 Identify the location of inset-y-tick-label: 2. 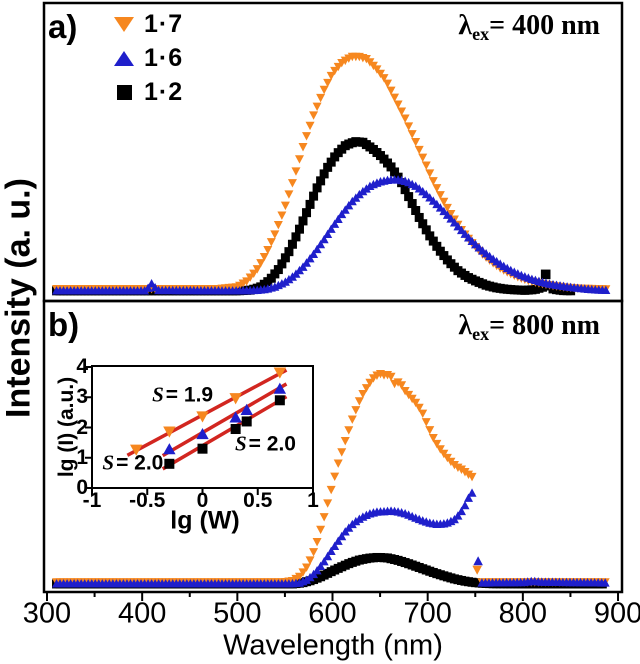
(82, 427).